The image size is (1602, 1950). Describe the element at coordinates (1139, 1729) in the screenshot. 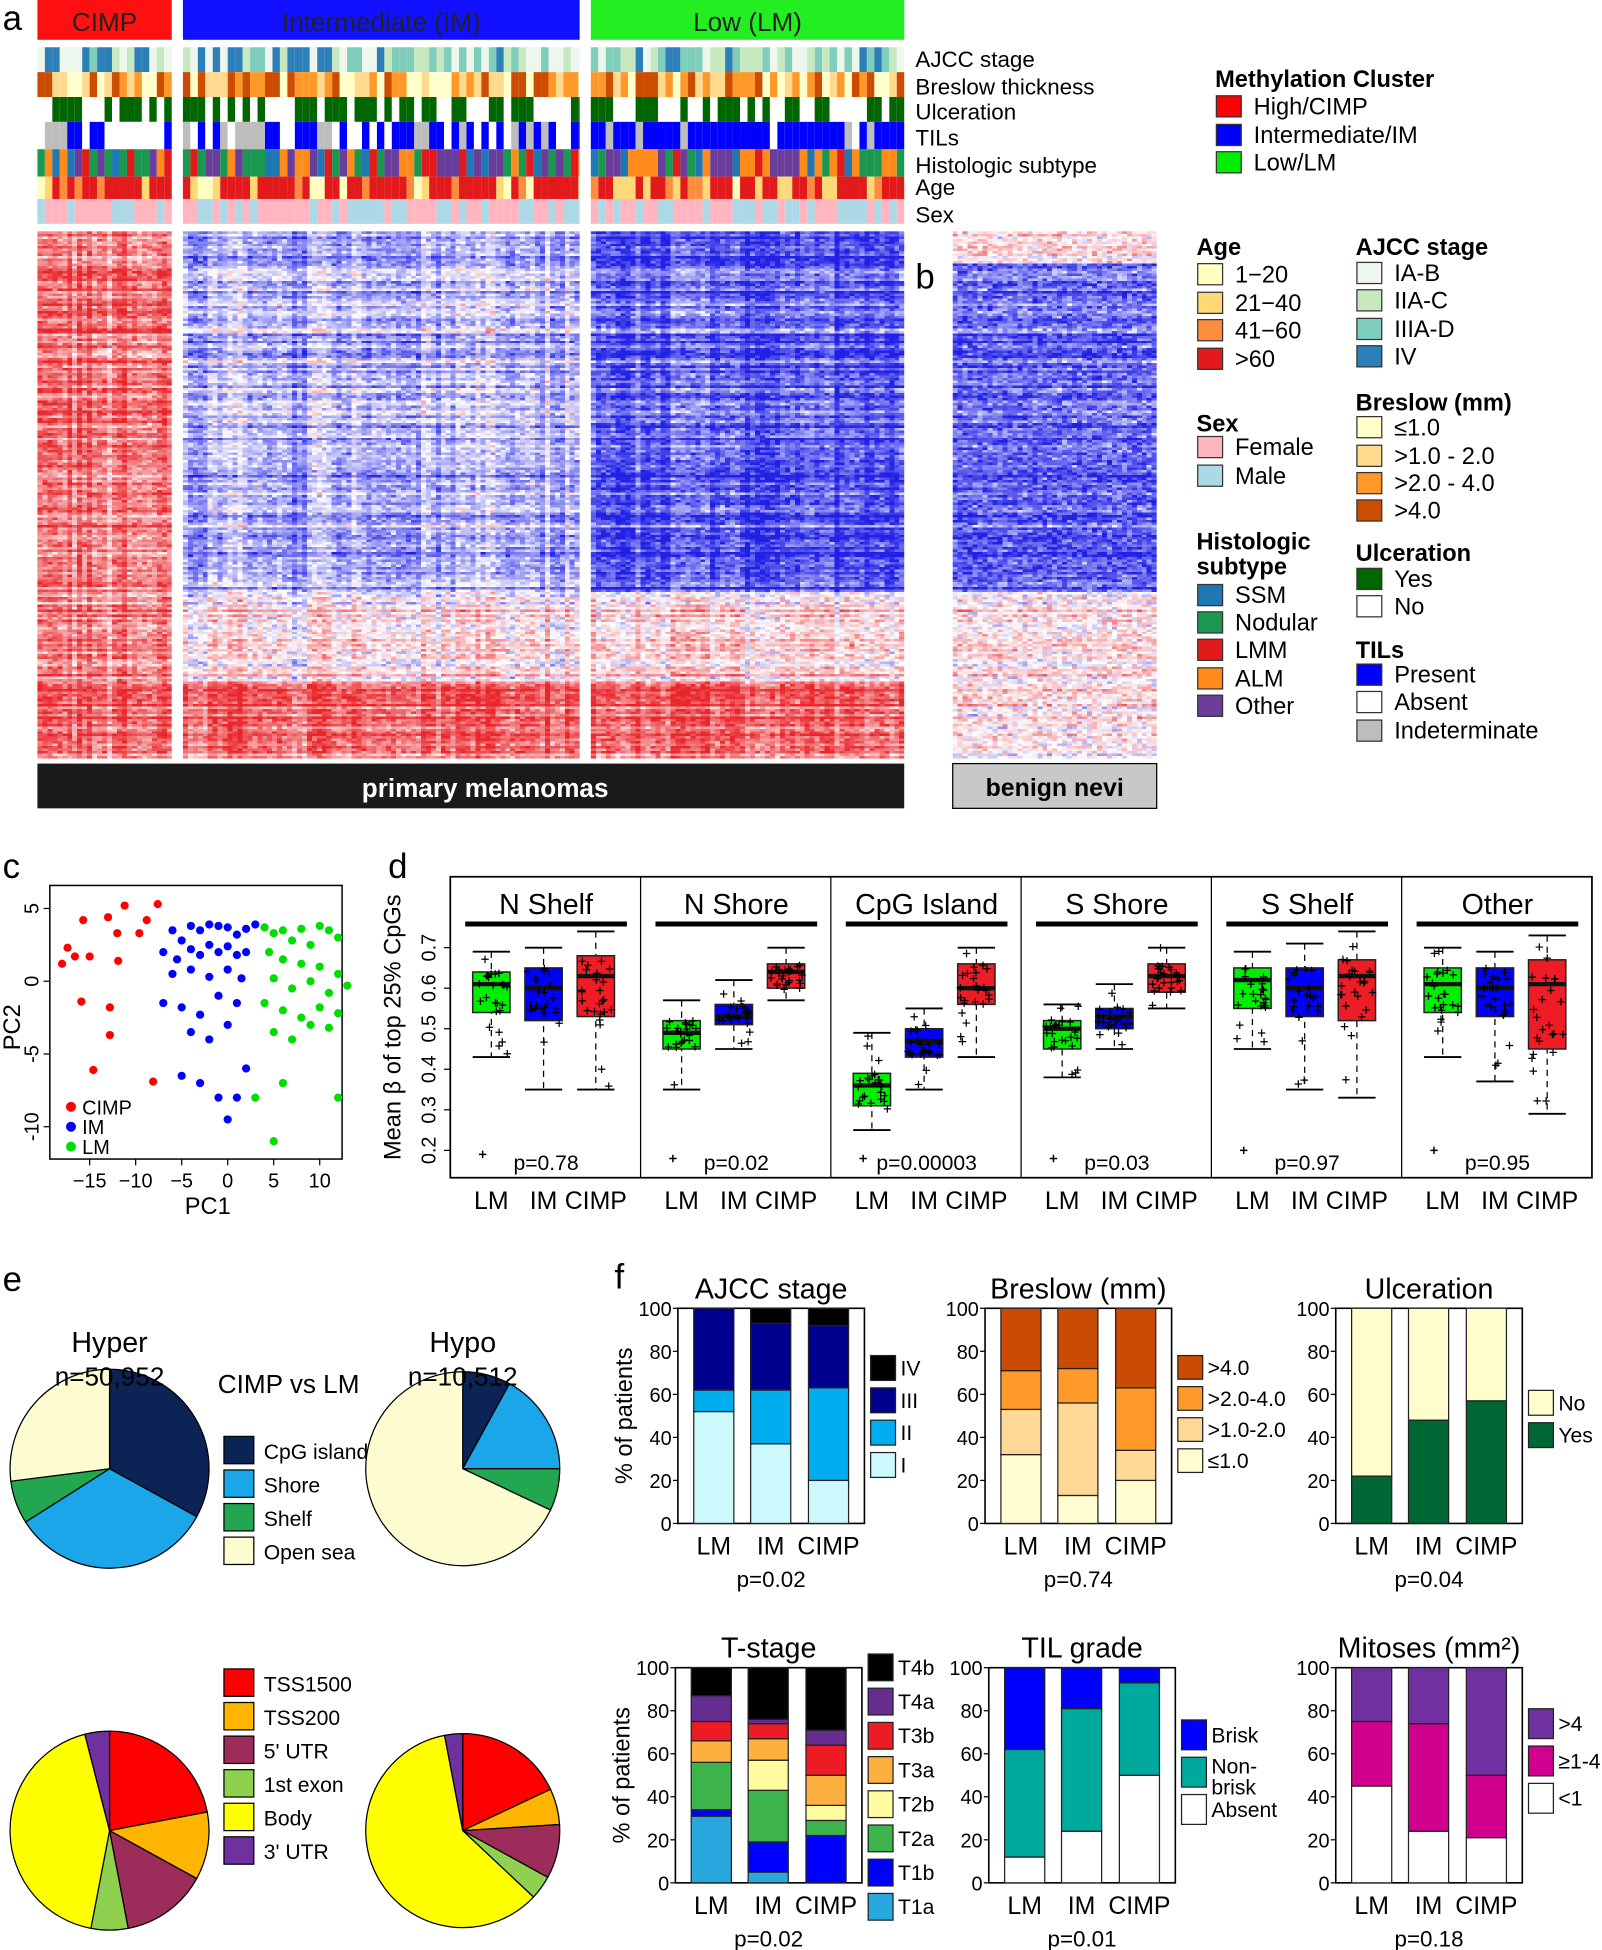

I see `bar-segment-non-brisk` at that location.